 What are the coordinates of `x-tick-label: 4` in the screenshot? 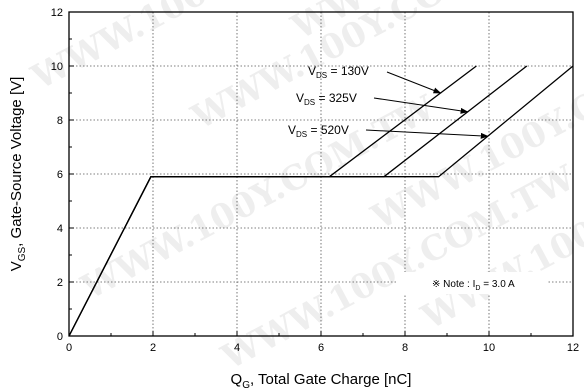 It's located at (237, 348).